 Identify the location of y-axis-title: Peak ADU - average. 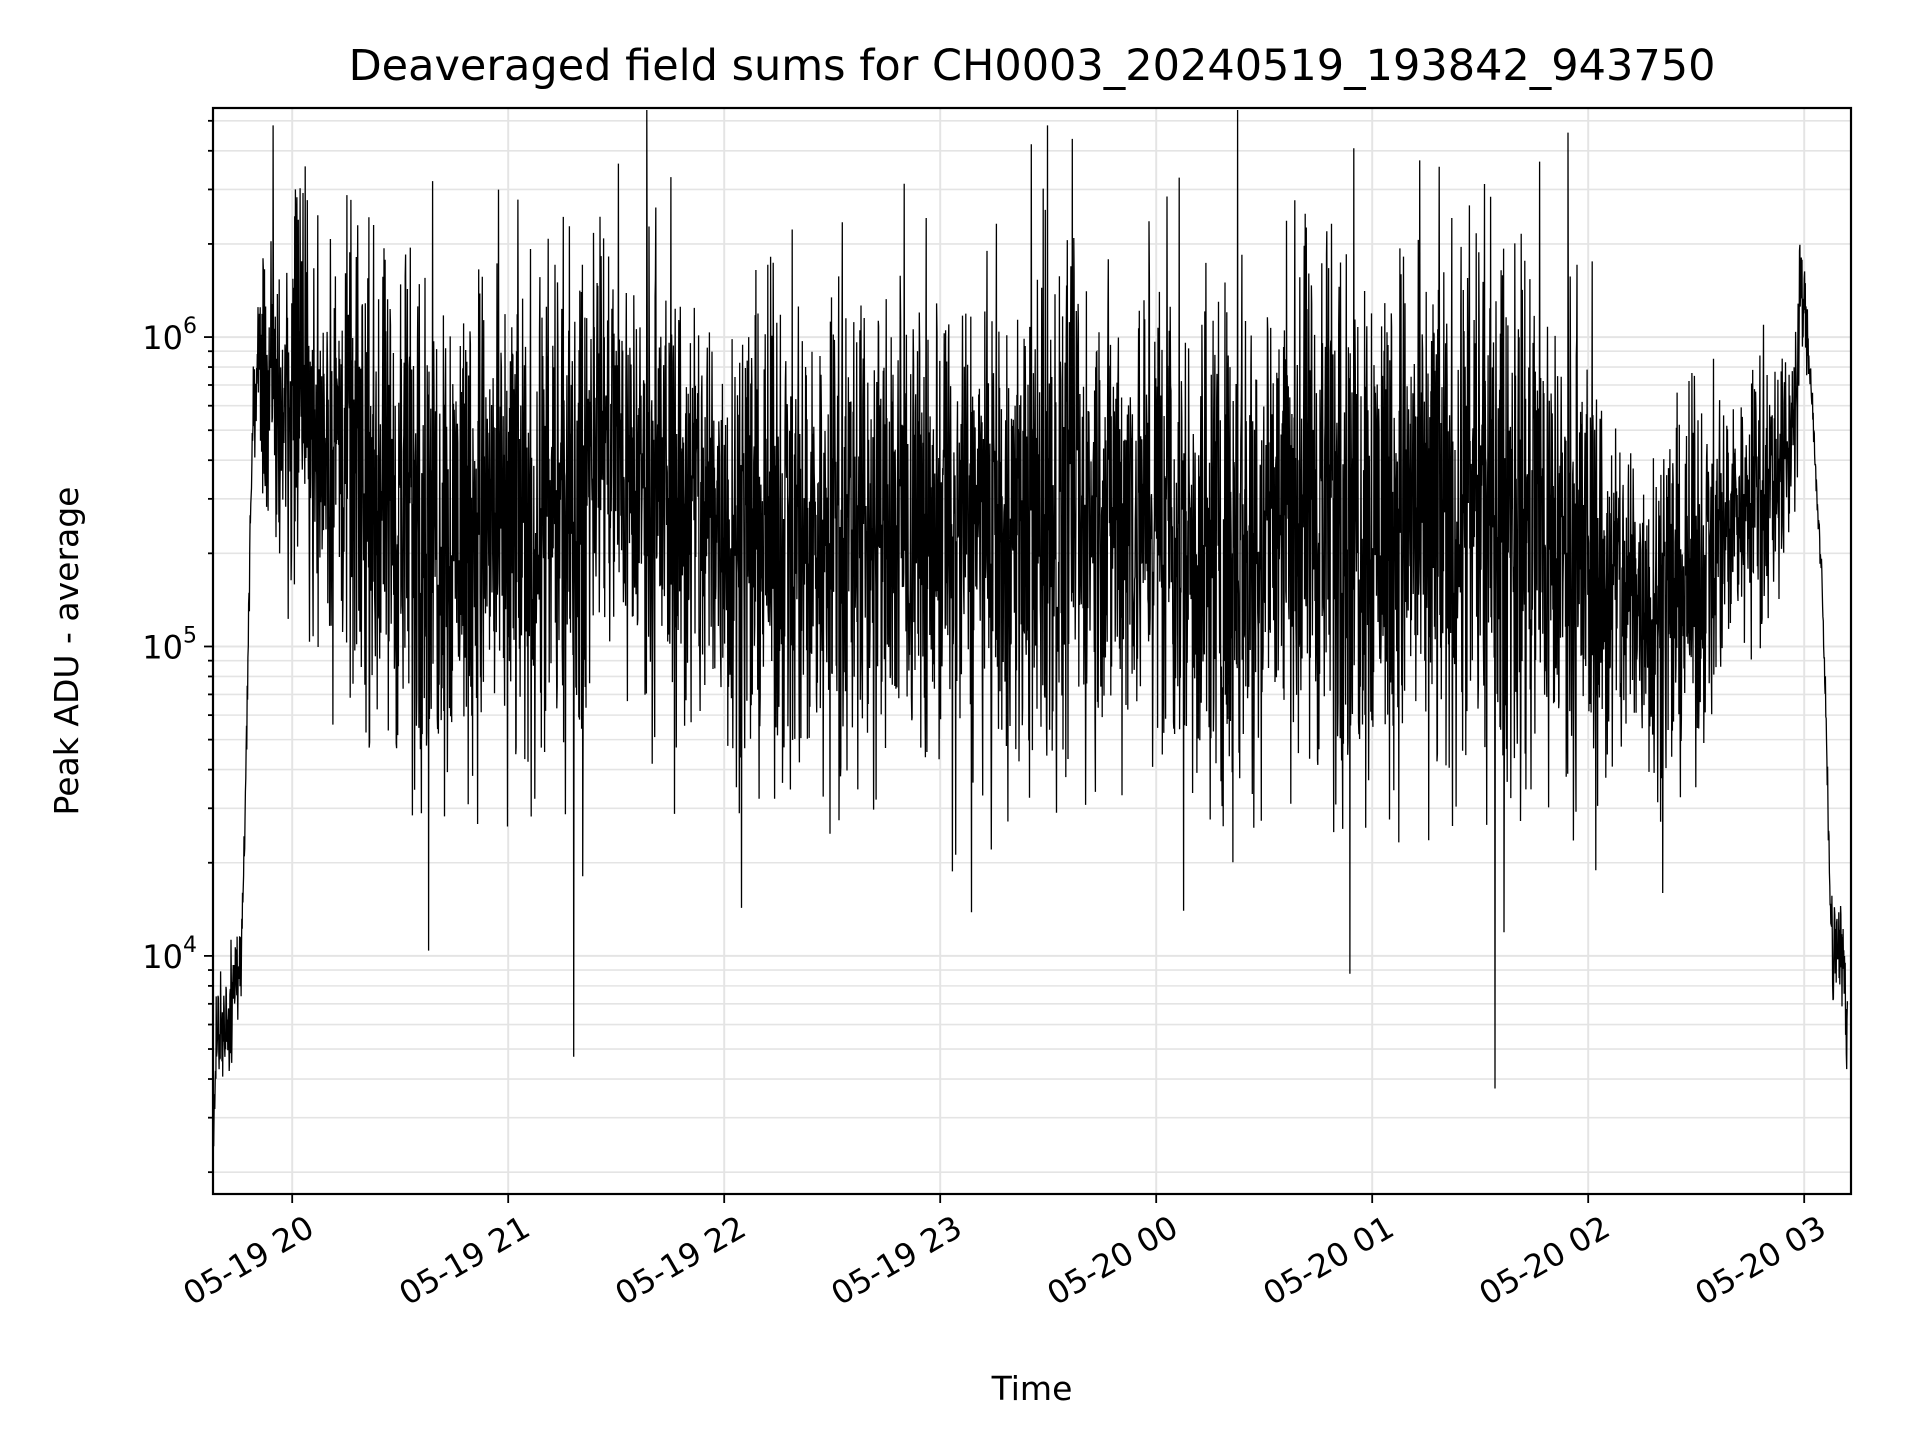
(66, 651).